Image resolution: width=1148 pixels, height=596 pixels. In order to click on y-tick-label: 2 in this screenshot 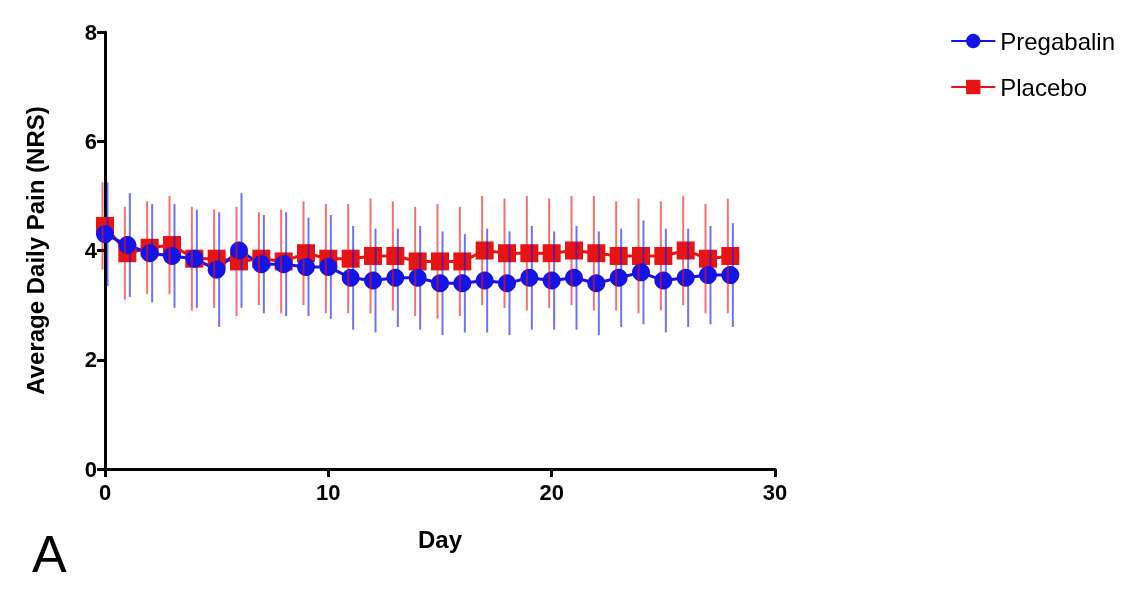, I will do `click(90, 360)`.